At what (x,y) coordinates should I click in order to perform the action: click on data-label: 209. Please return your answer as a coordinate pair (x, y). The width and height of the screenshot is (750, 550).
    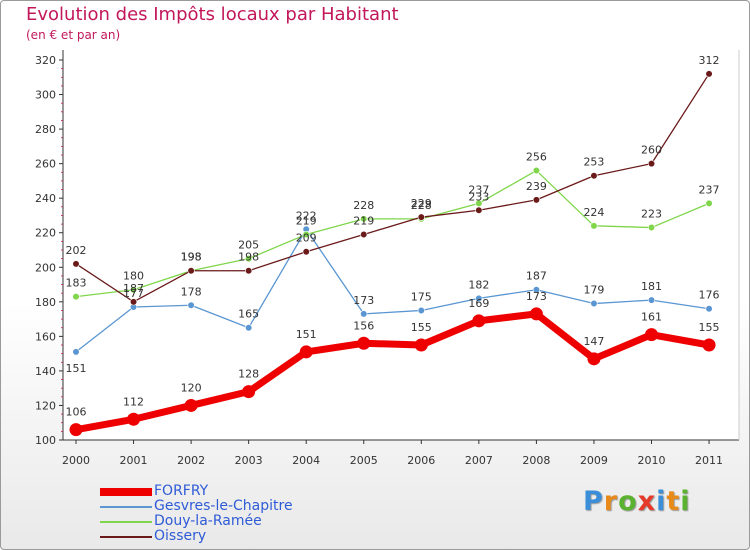
    Looking at the image, I should click on (306, 238).